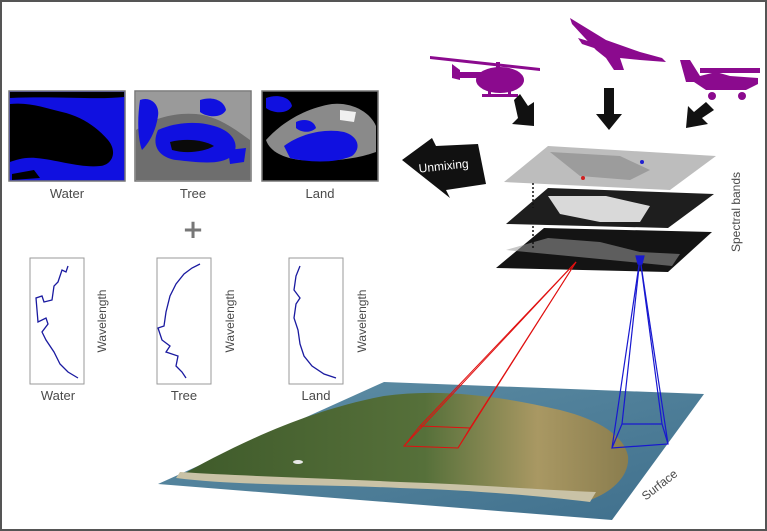 This screenshot has width=767, height=531. What do you see at coordinates (640, 352) in the screenshot?
I see `blue-pixel-rays` at bounding box center [640, 352].